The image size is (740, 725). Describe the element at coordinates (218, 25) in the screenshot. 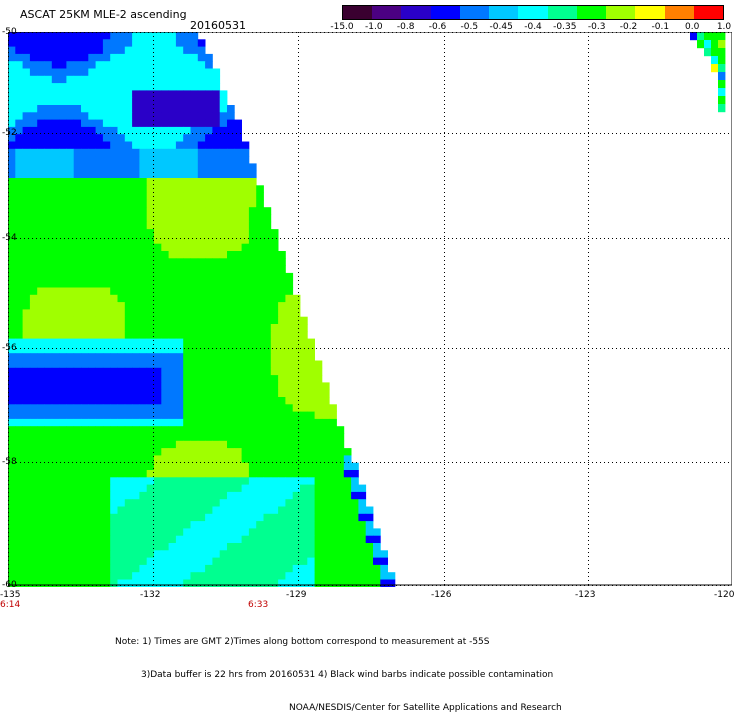

I see `map-date: 20160531` at that location.